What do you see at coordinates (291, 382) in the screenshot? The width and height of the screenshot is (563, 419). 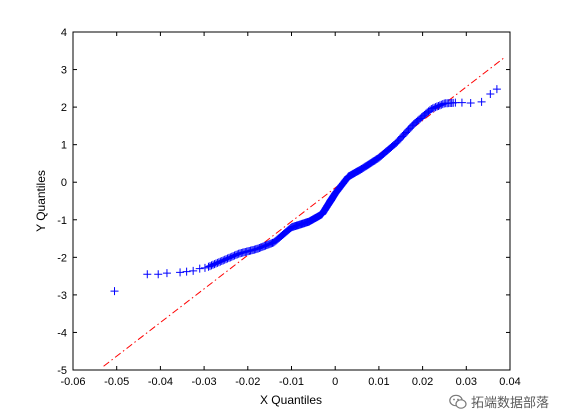 I see `x-tick-label: -0.01` at bounding box center [291, 382].